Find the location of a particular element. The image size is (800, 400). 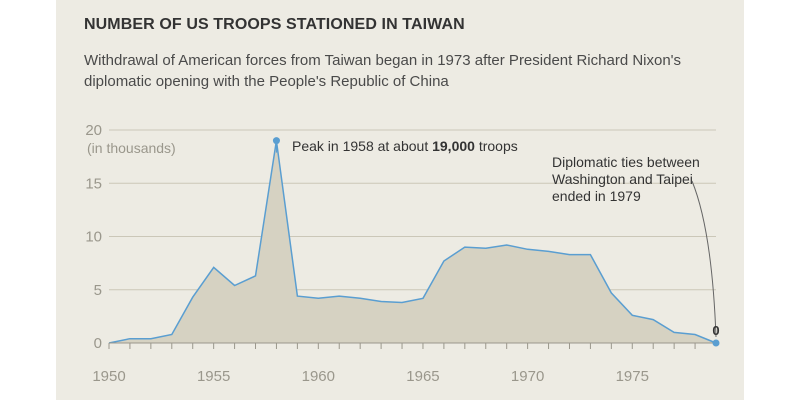

peak-annotation-prefix: Peak in 1958 at about is located at coordinates (362, 146).